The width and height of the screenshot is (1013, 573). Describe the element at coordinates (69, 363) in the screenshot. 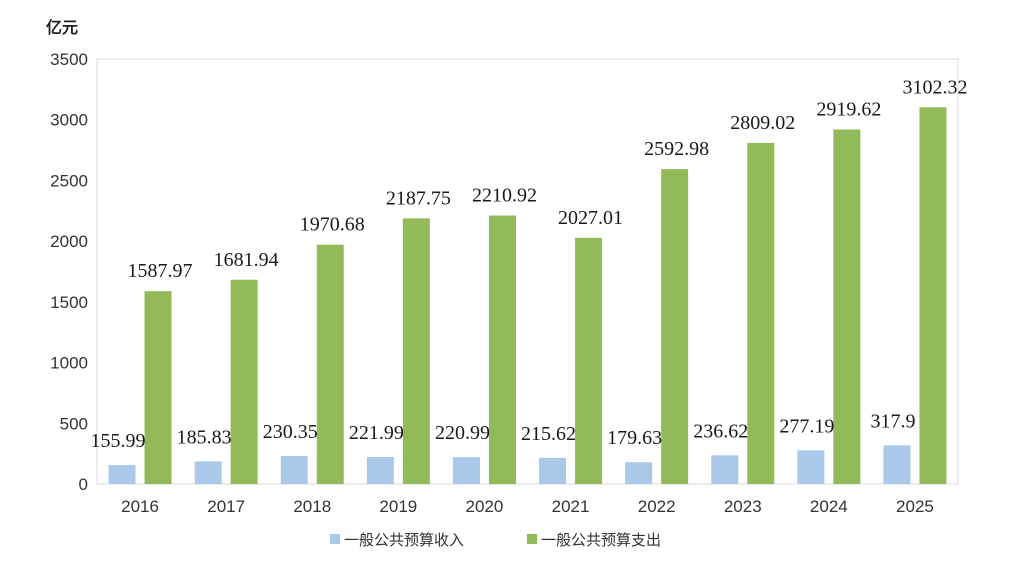

I see `y-tick-label: 1000` at that location.